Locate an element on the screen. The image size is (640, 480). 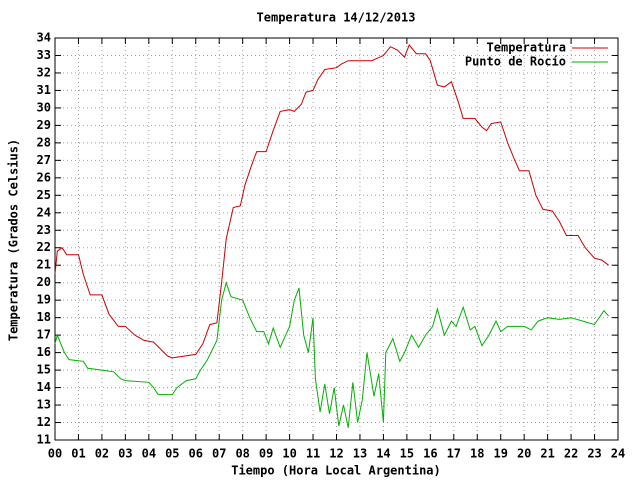
y-tick-label: 14 is located at coordinates (44, 387).